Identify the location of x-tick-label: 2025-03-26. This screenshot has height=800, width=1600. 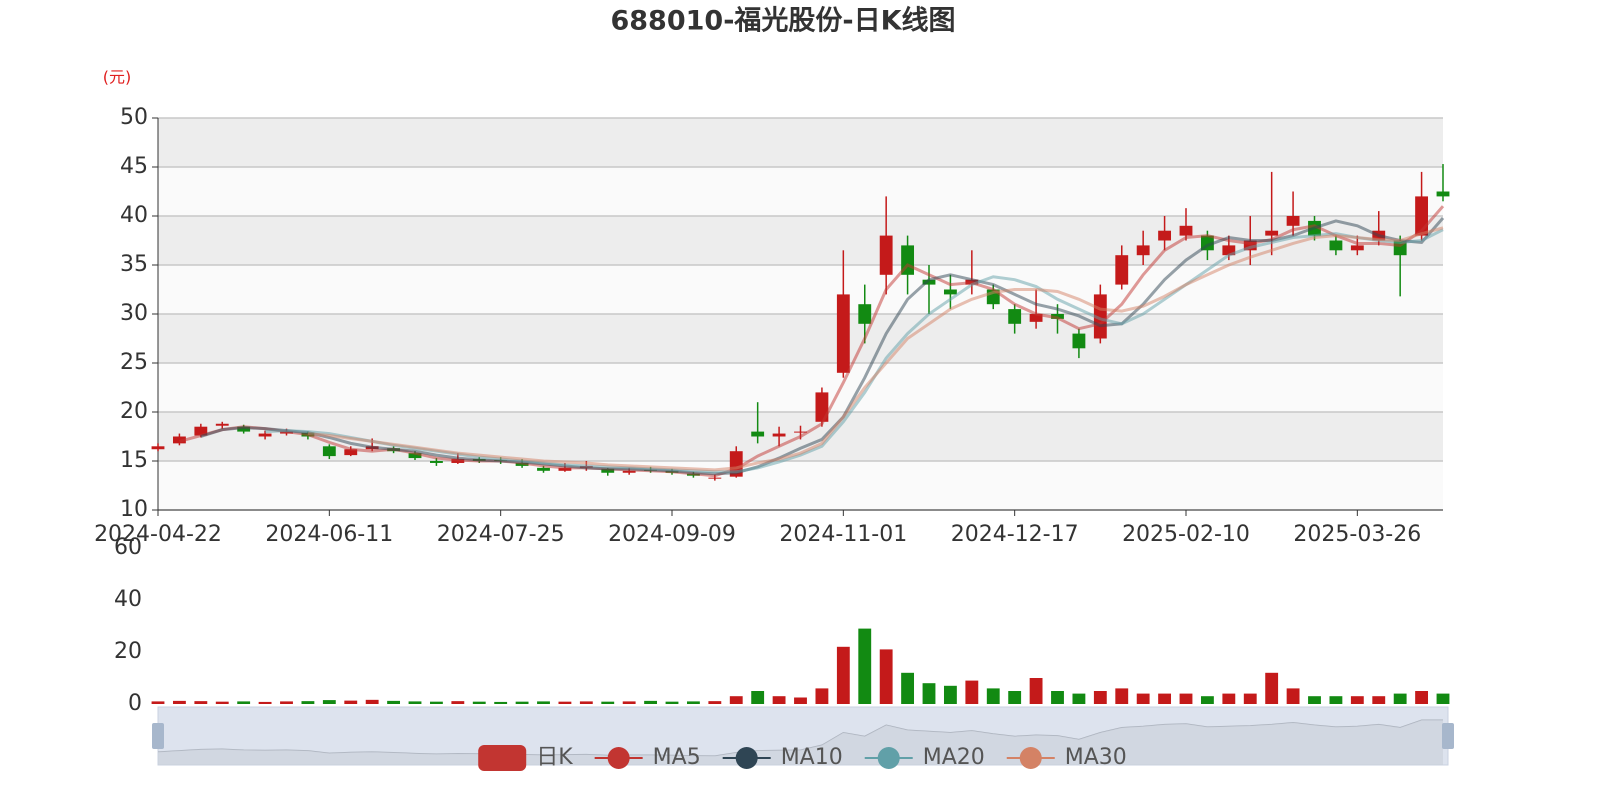
(1357, 534).